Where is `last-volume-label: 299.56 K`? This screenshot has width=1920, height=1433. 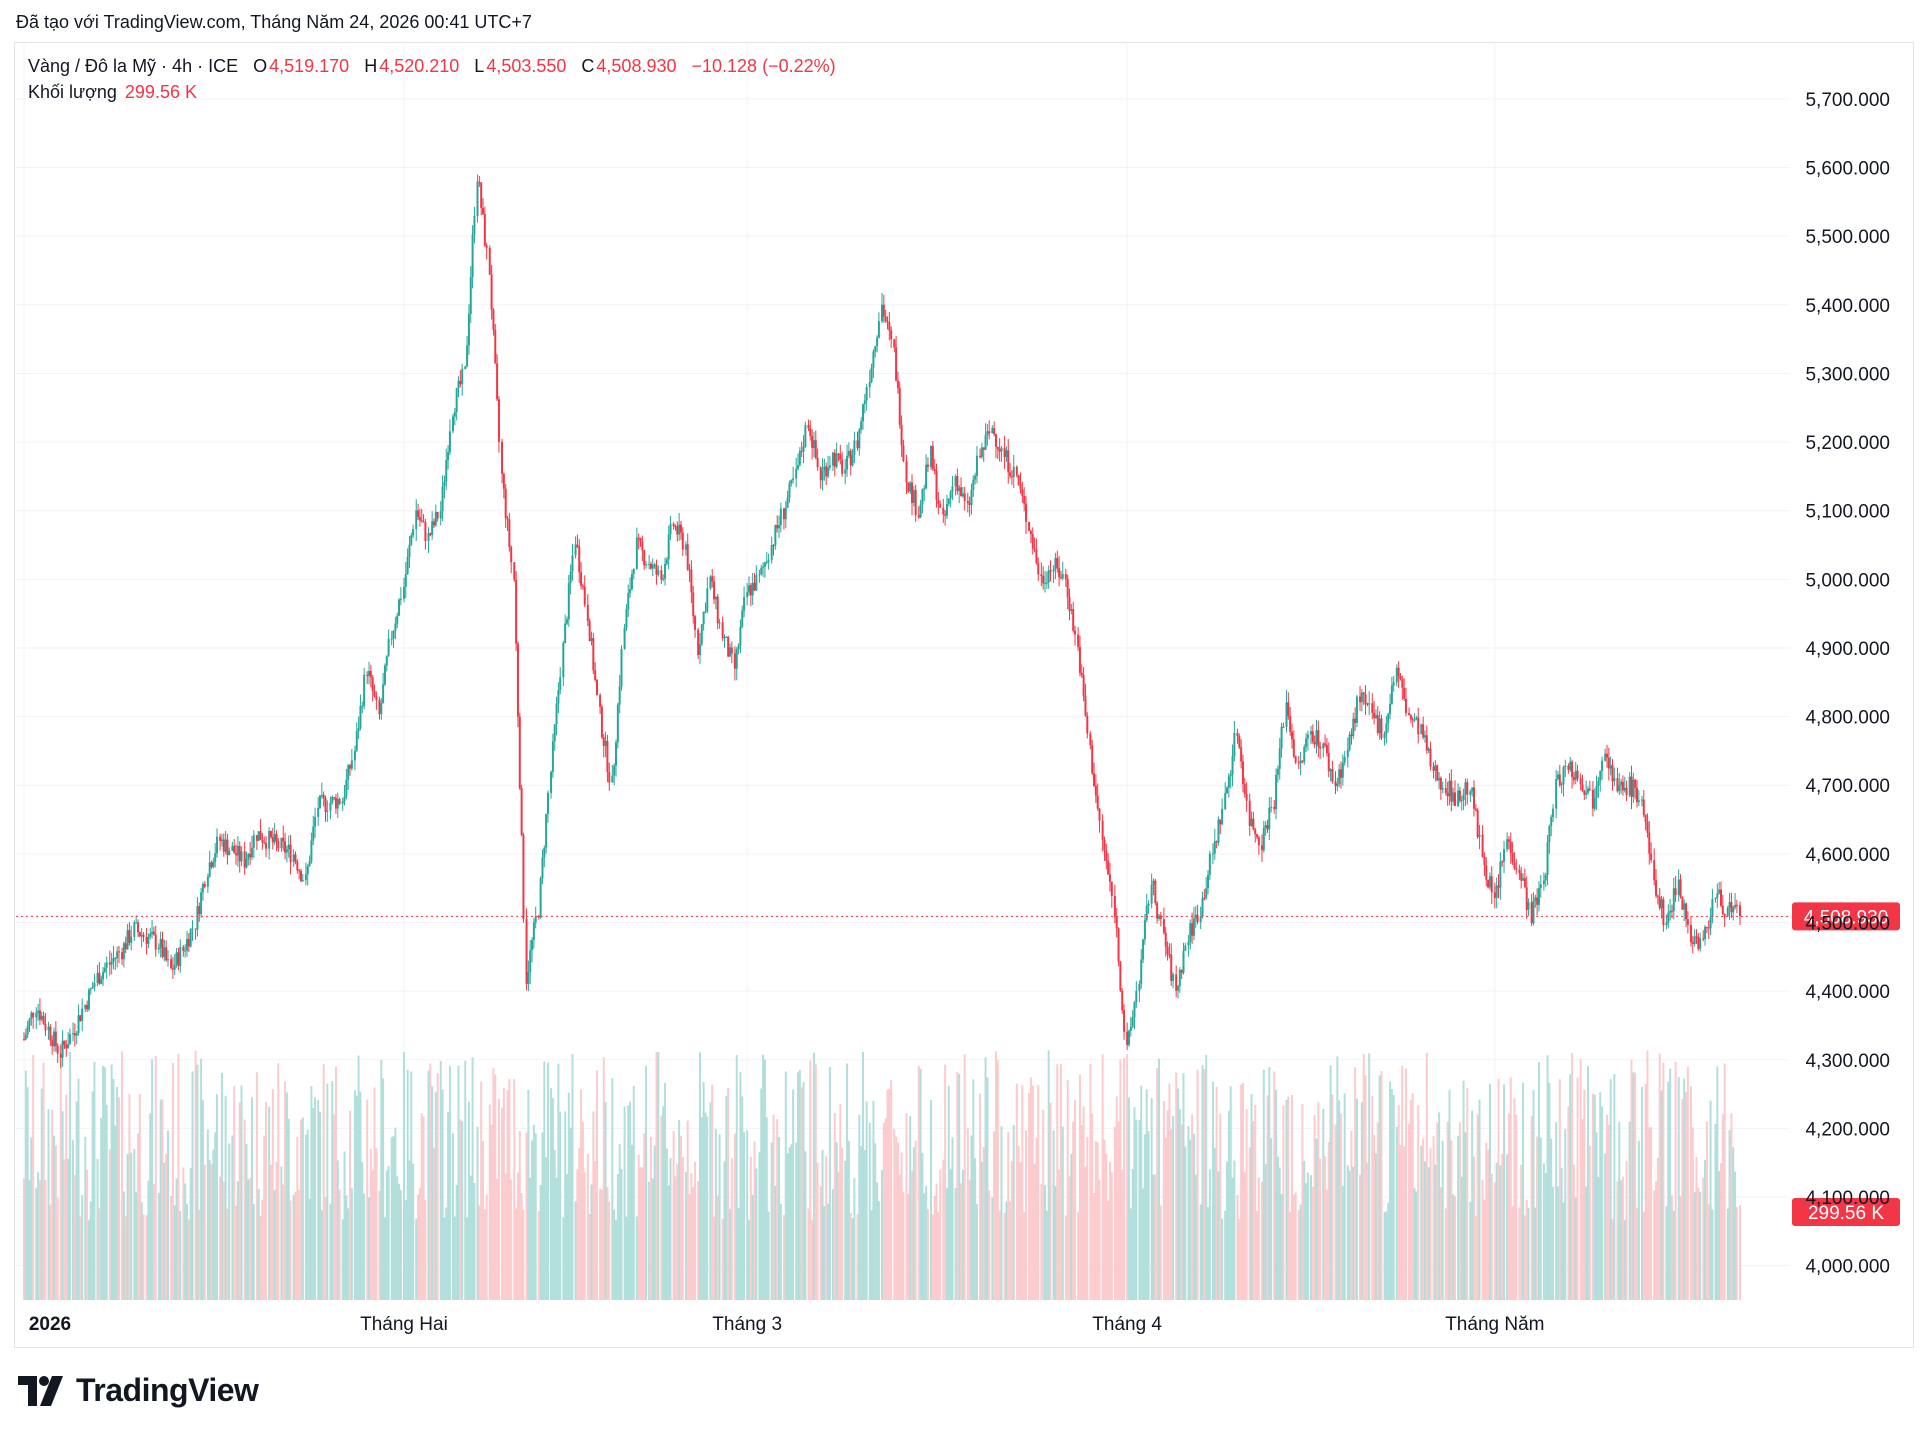
last-volume-label: 299.56 K is located at coordinates (1846, 1213).